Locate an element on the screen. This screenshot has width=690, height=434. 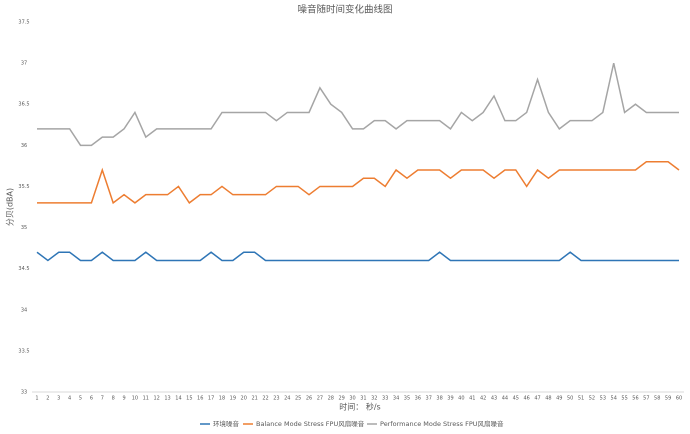
x-tick-label: 51 is located at coordinates (581, 399).